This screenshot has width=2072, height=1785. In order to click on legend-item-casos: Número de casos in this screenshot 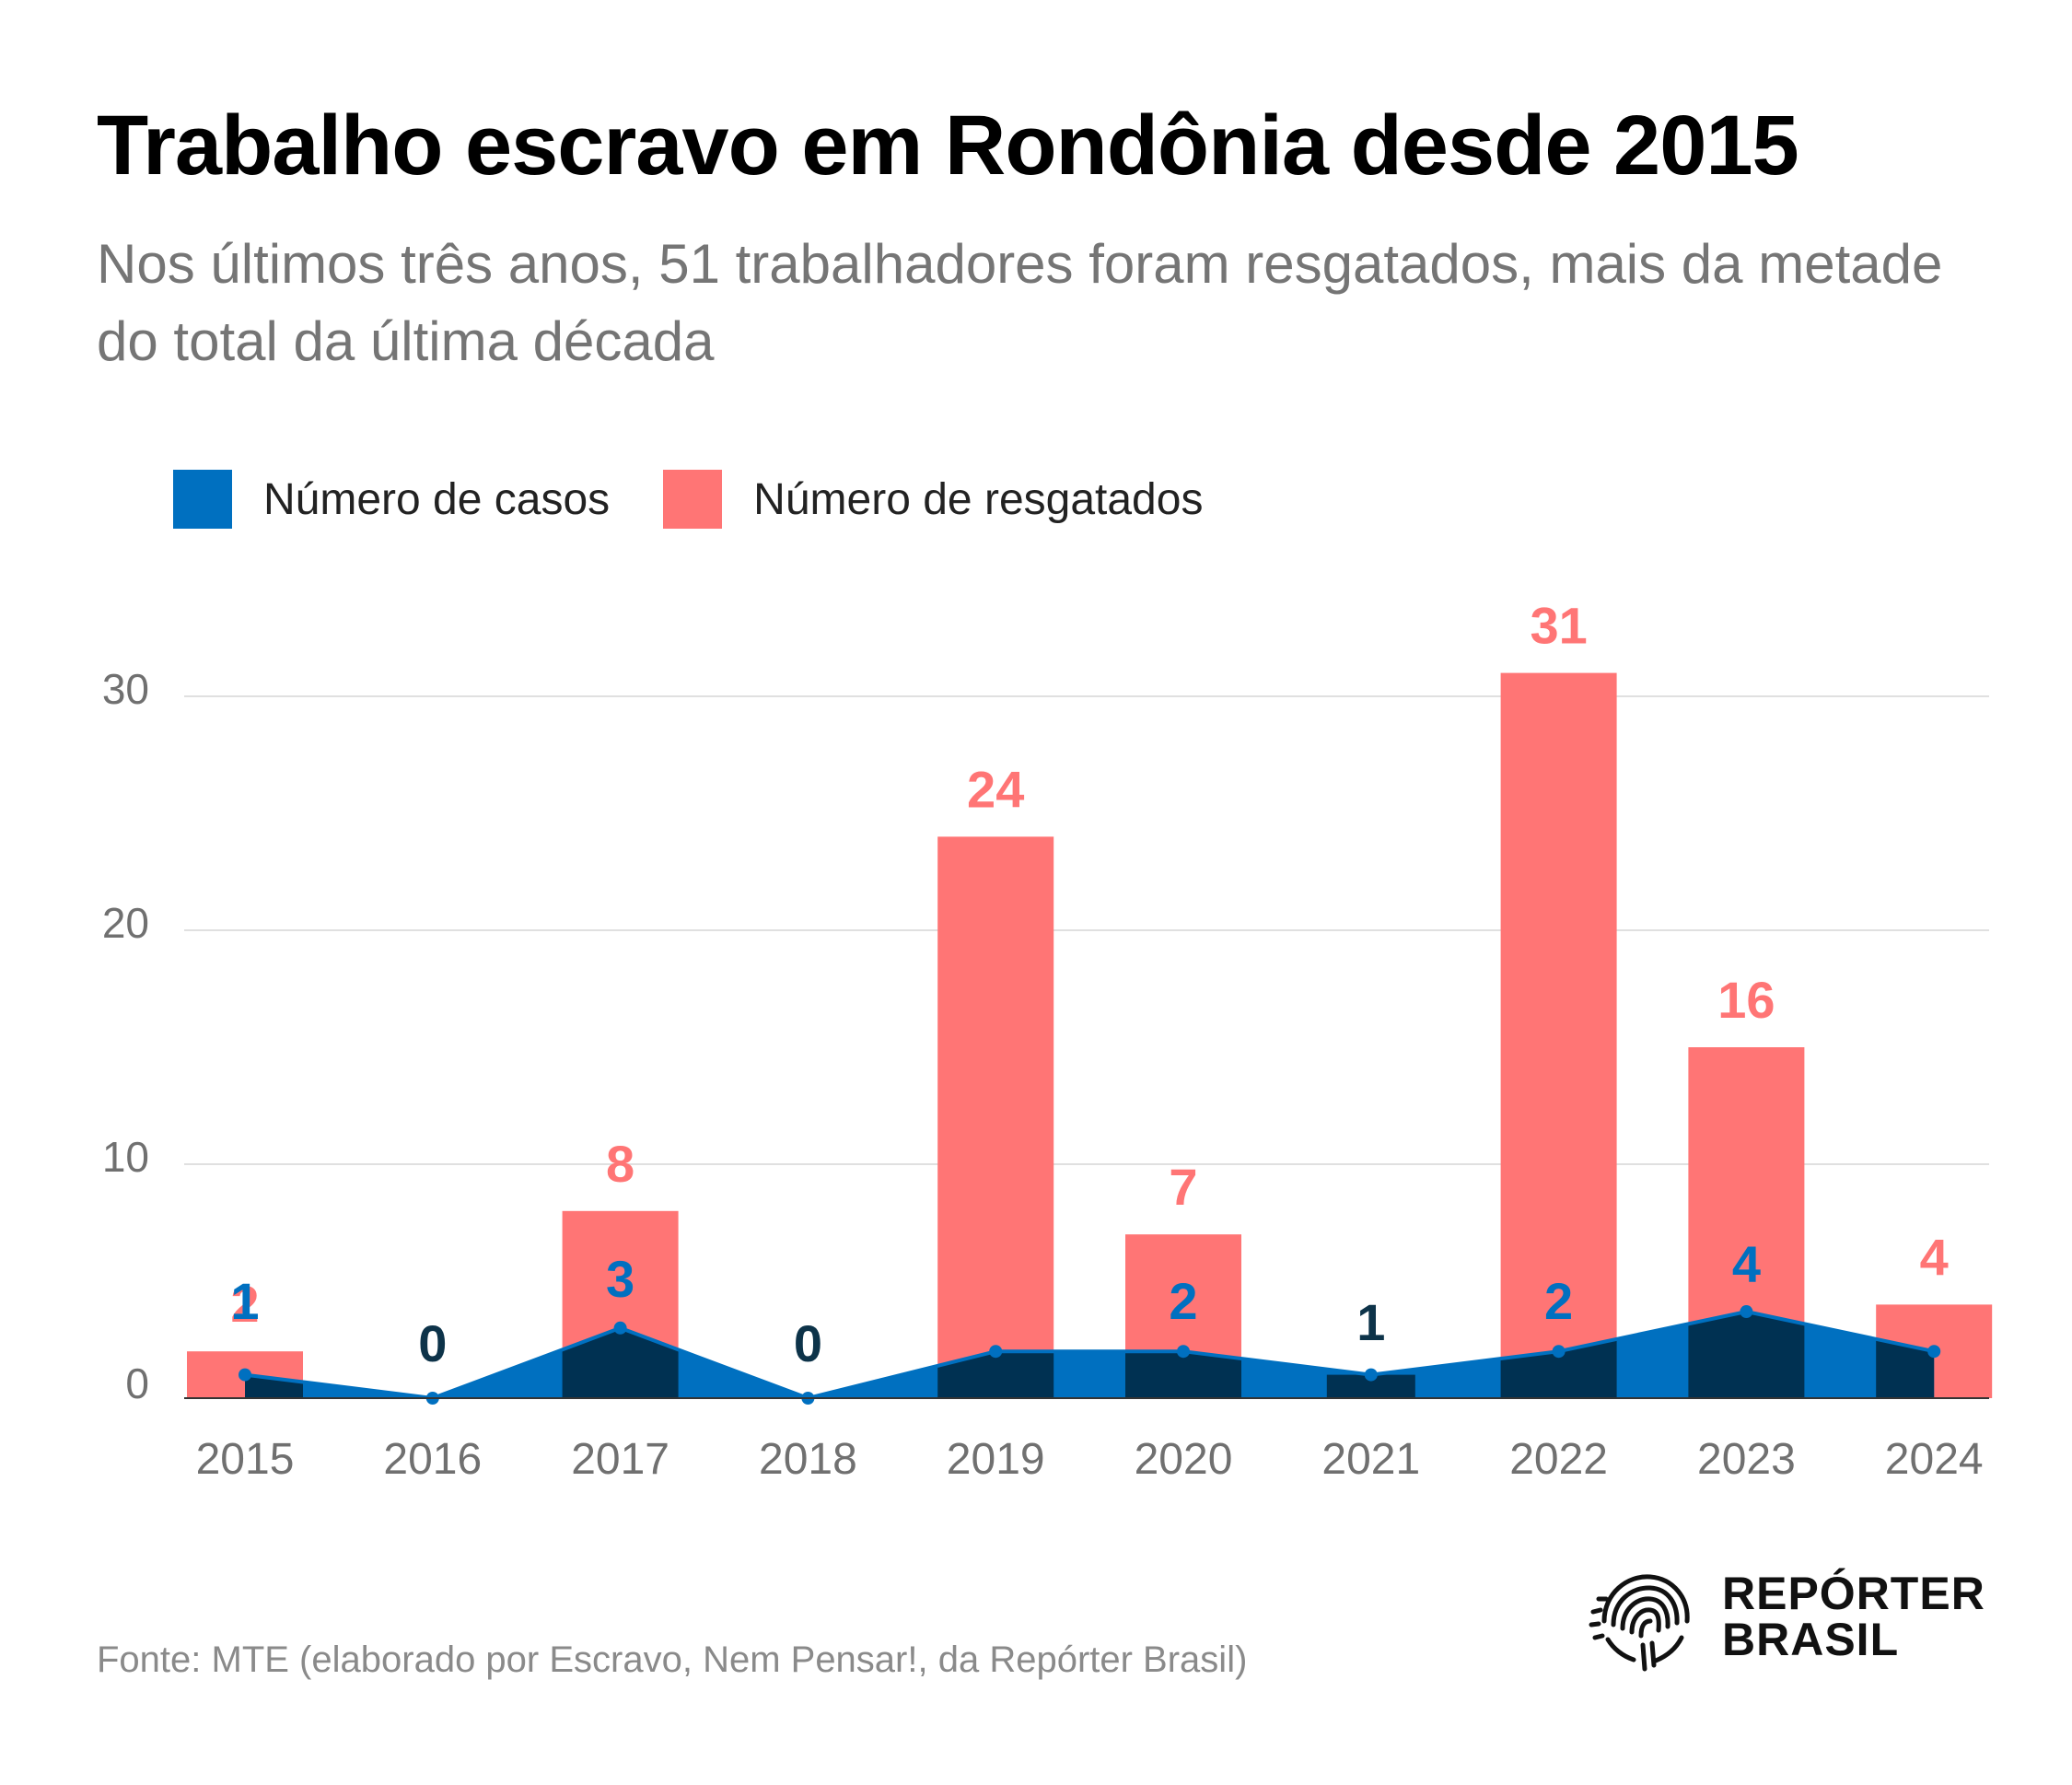, I will do `click(391, 499)`.